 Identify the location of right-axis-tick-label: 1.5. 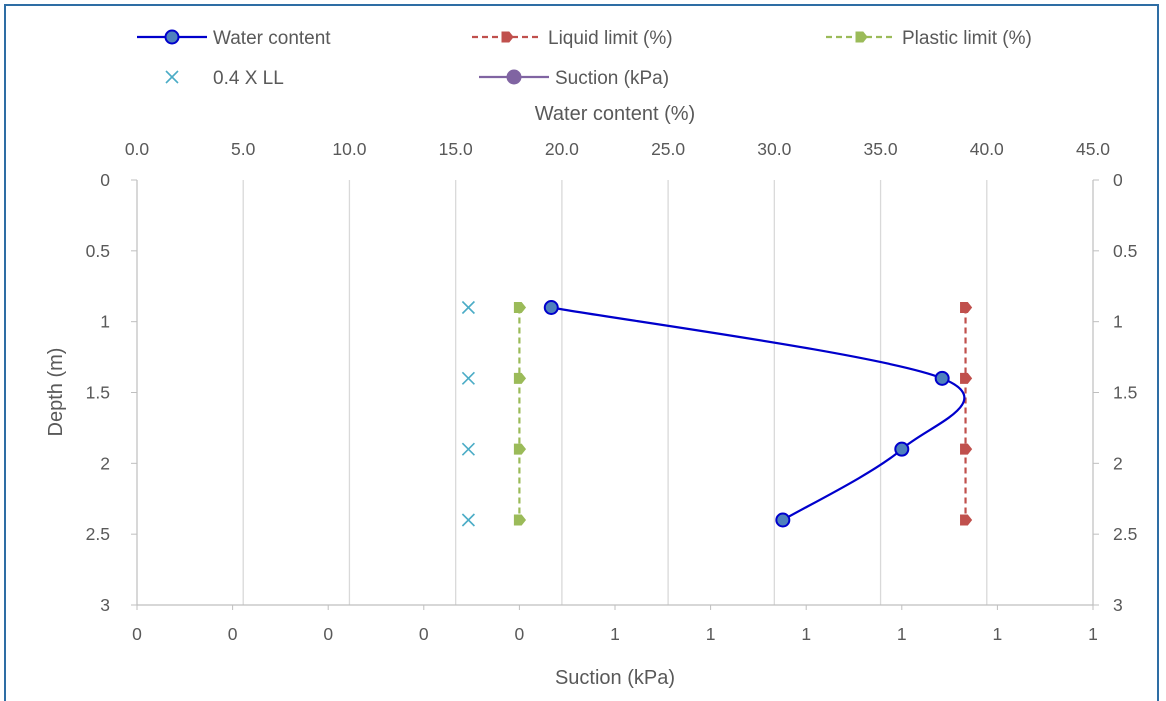
(1125, 393).